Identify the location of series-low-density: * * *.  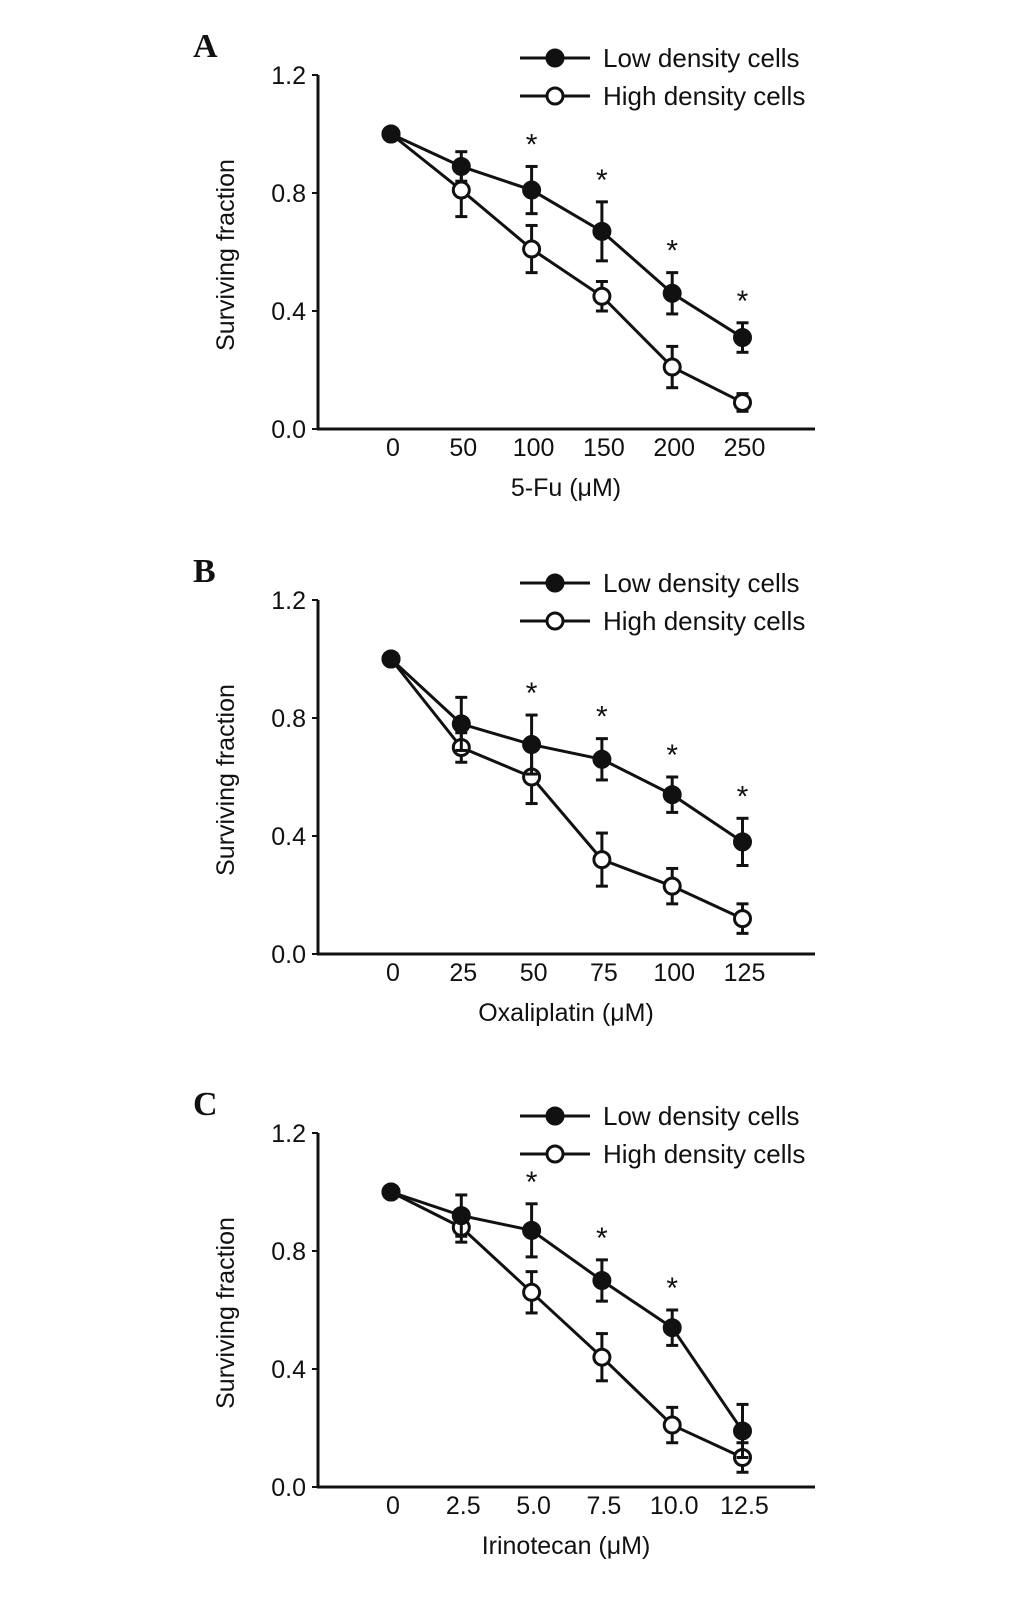
(566, 1312).